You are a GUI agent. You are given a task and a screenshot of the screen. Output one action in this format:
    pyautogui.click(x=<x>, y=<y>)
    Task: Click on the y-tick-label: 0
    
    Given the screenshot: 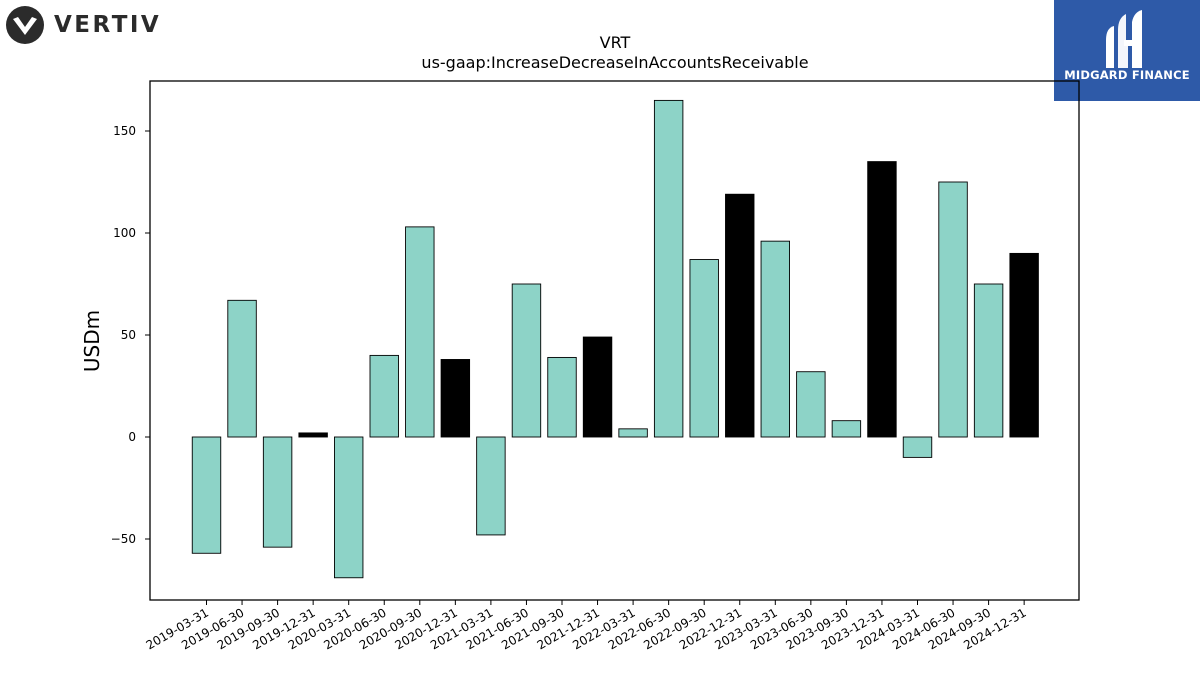 What is the action you would take?
    pyautogui.click(x=132, y=437)
    